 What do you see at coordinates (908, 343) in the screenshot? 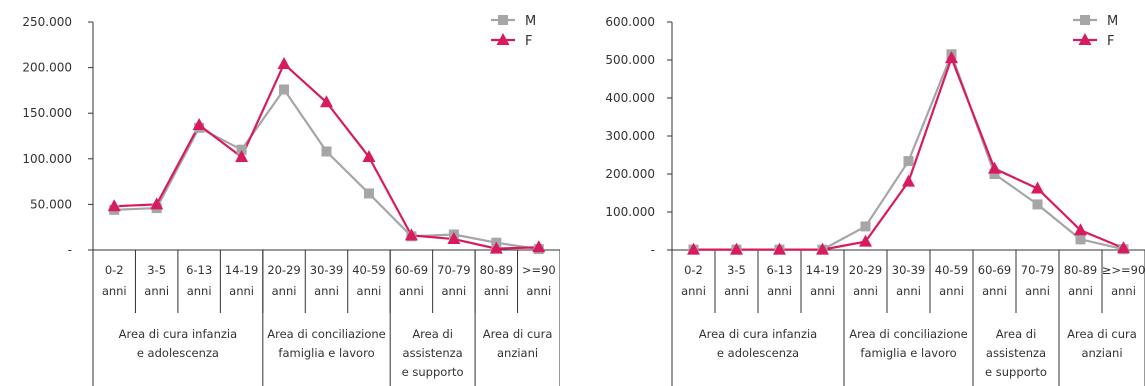
I see `right-group-label: Area di conciliazione famiglia e lavoro` at bounding box center [908, 343].